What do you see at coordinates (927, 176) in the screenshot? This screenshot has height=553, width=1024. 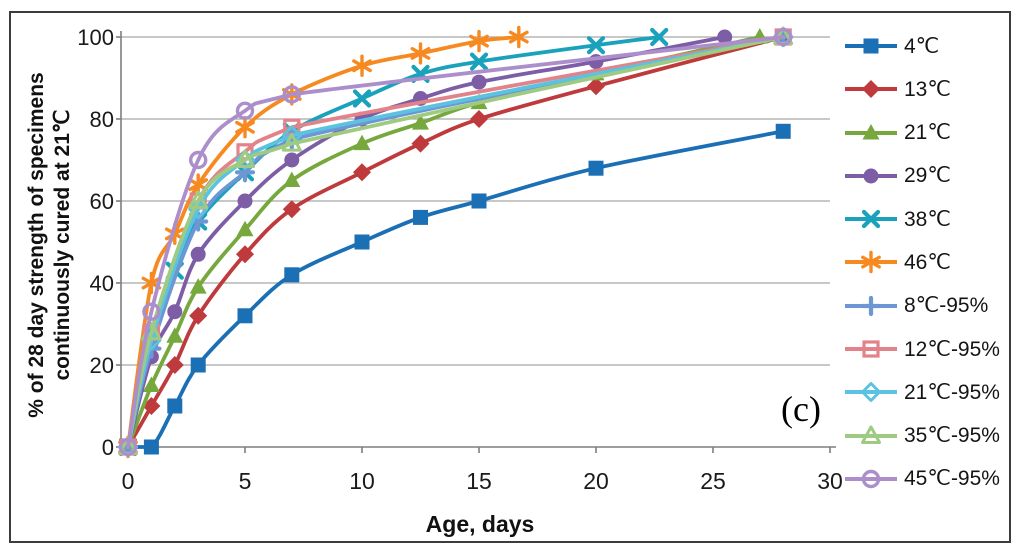 I see `legend-label: 29℃` at bounding box center [927, 176].